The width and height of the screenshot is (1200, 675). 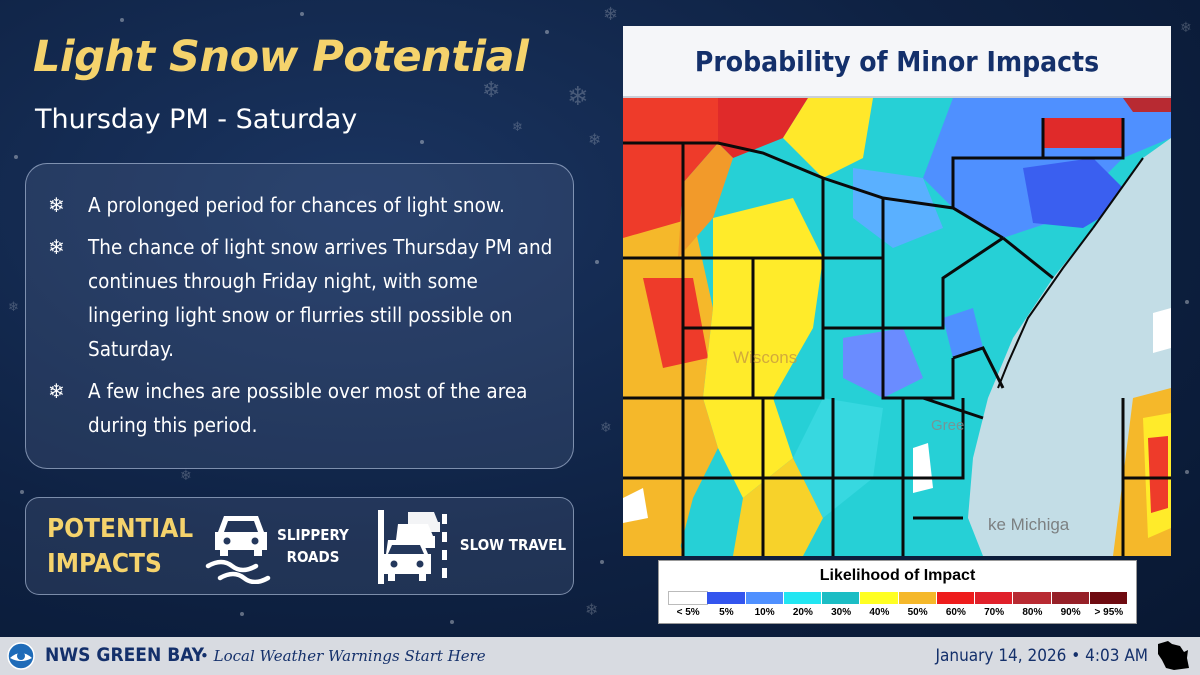 I want to click on legend-label: 80%, so click(x=1032, y=612).